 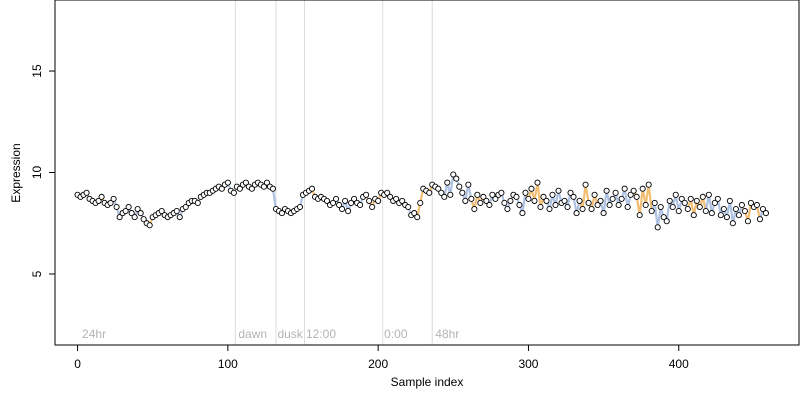 I want to click on y-tick-label: 5, so click(x=37, y=273).